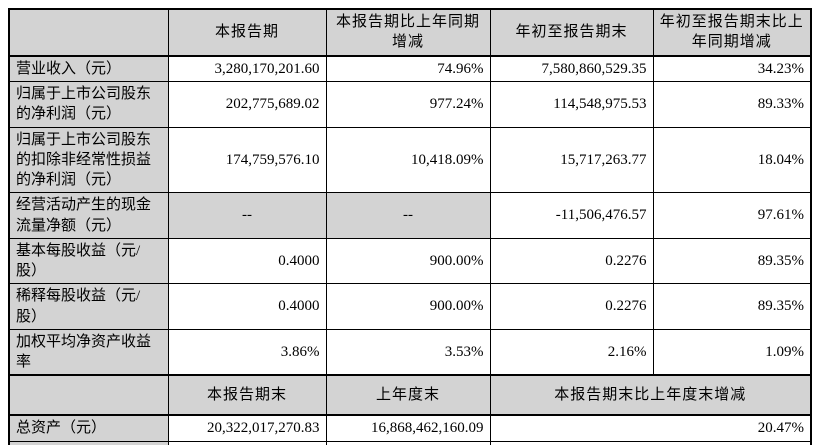 The height and width of the screenshot is (445, 817). What do you see at coordinates (247, 442) in the screenshot?
I see `cell-owners-equity-end-of-period: 5,210,194,783.99` at bounding box center [247, 442].